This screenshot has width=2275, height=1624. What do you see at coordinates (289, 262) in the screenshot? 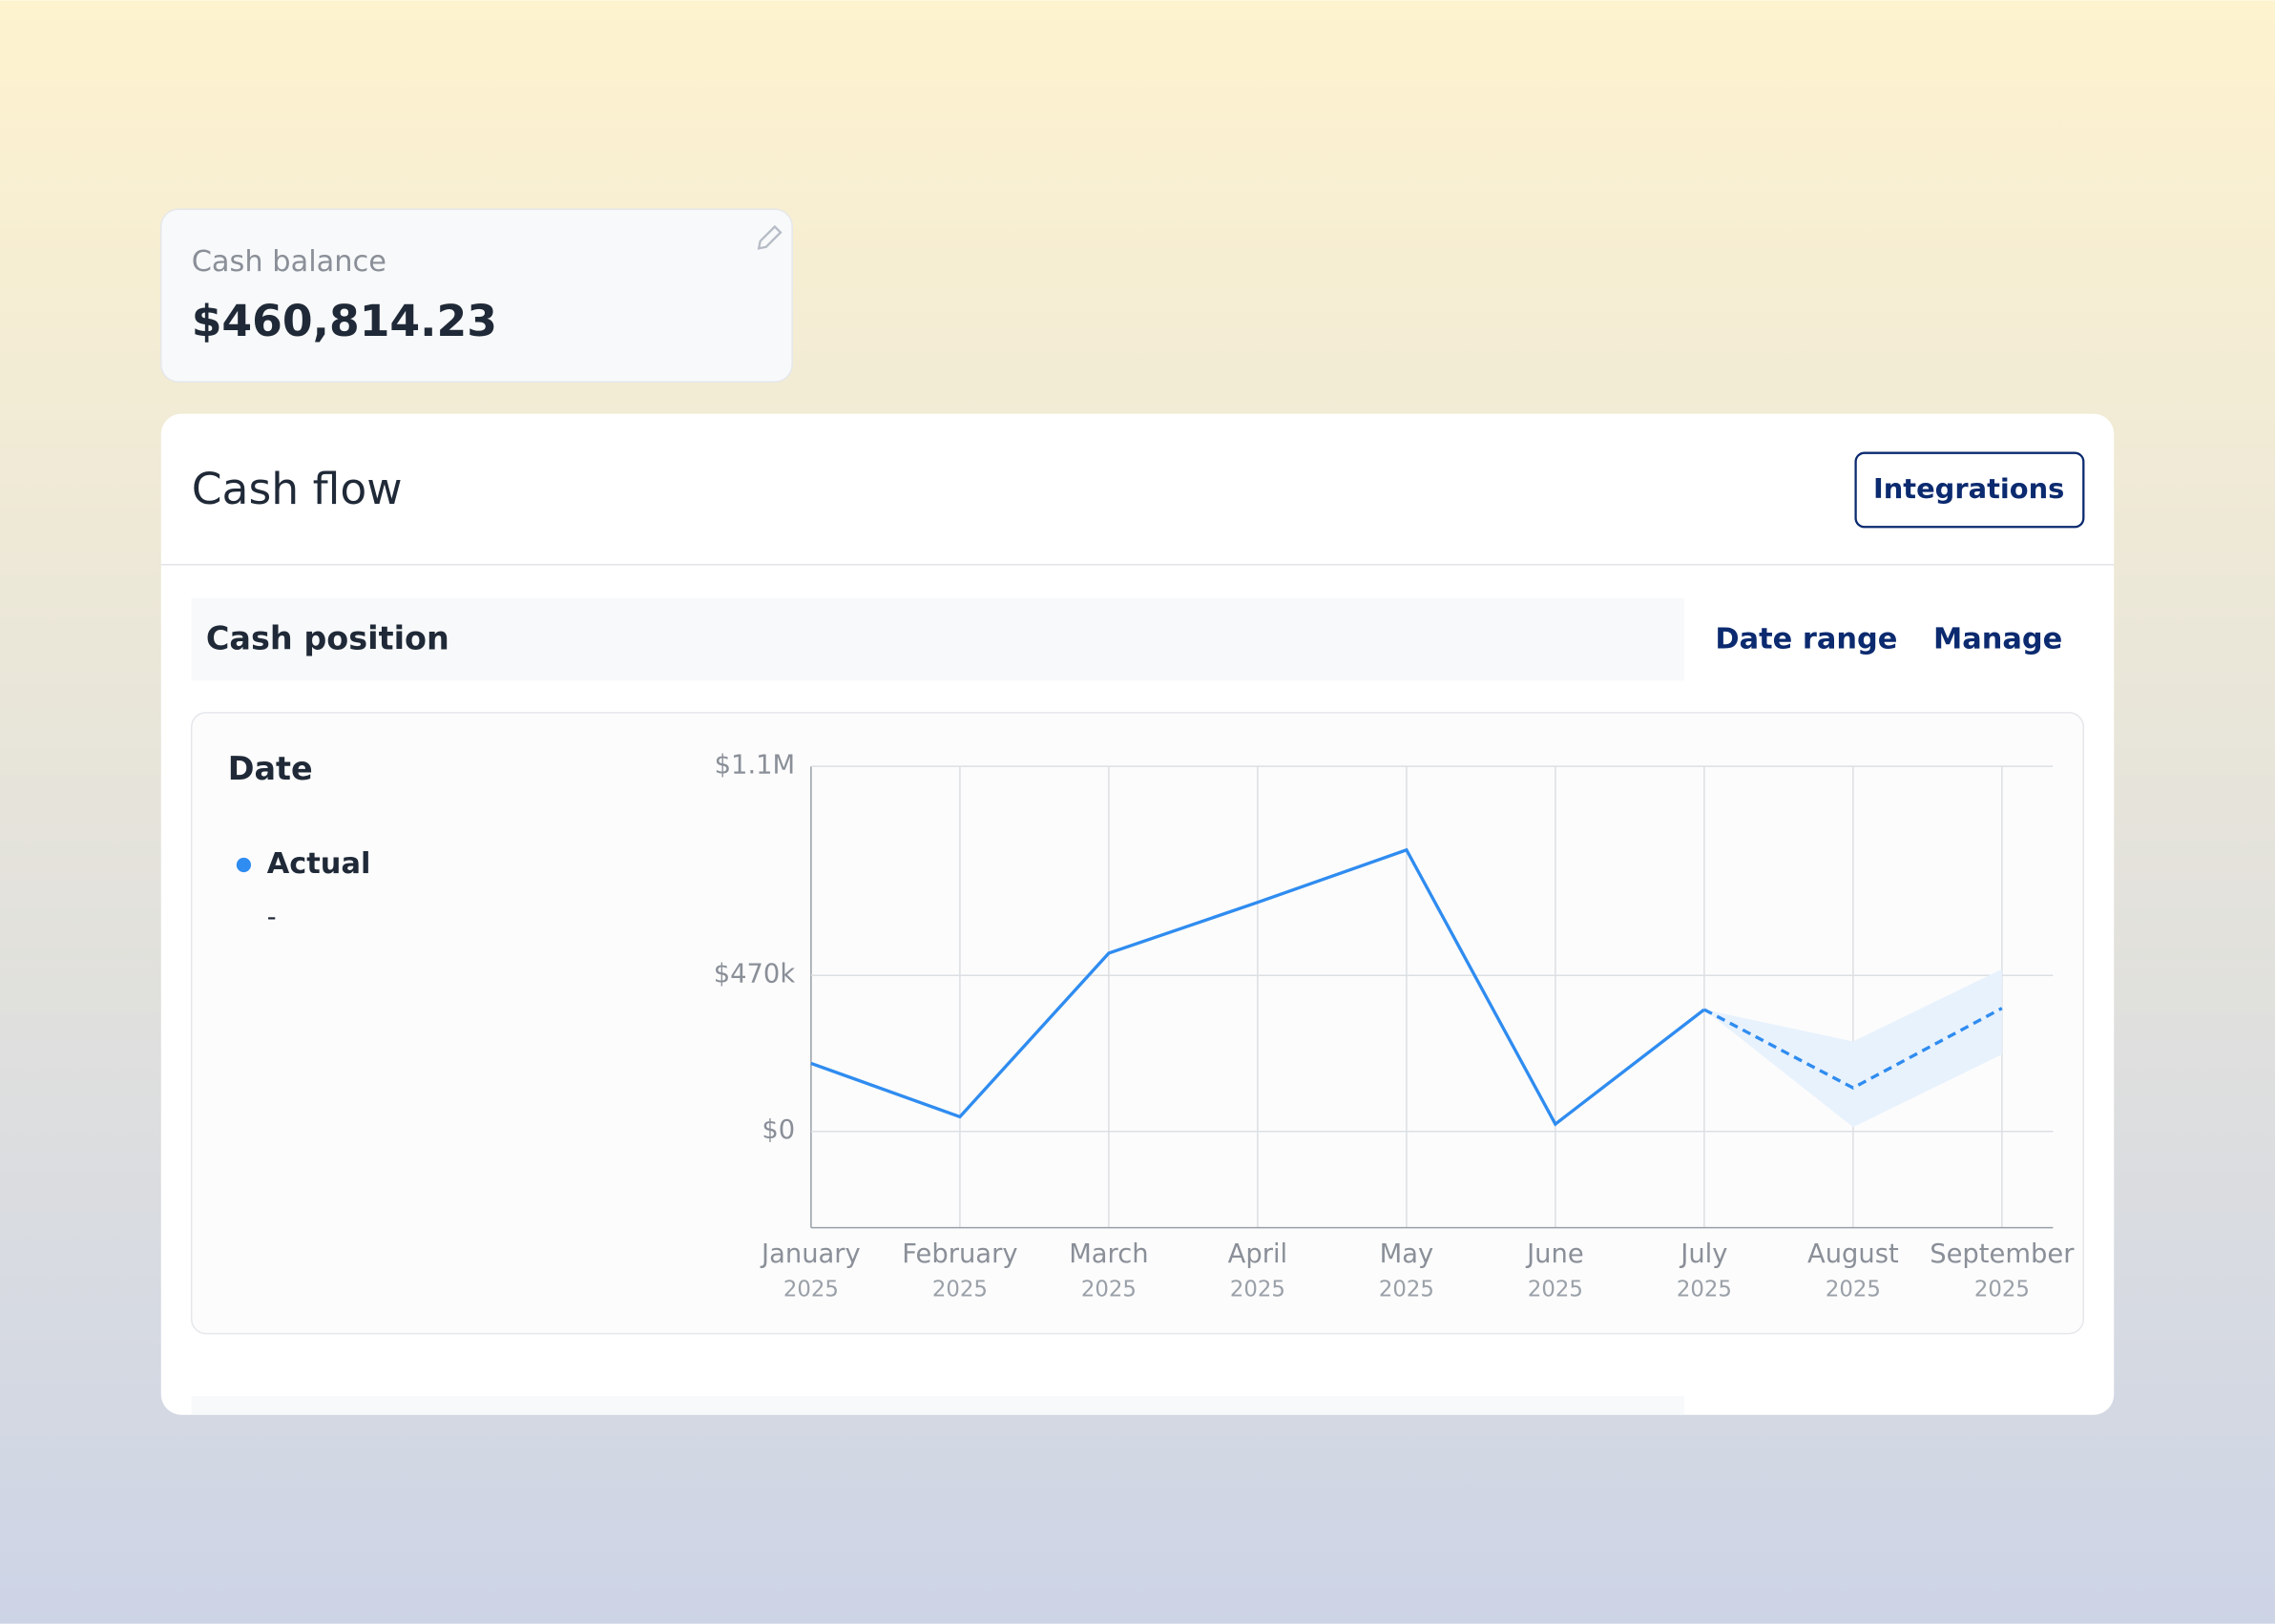
I see `balance-label: Cash balance` at bounding box center [289, 262].